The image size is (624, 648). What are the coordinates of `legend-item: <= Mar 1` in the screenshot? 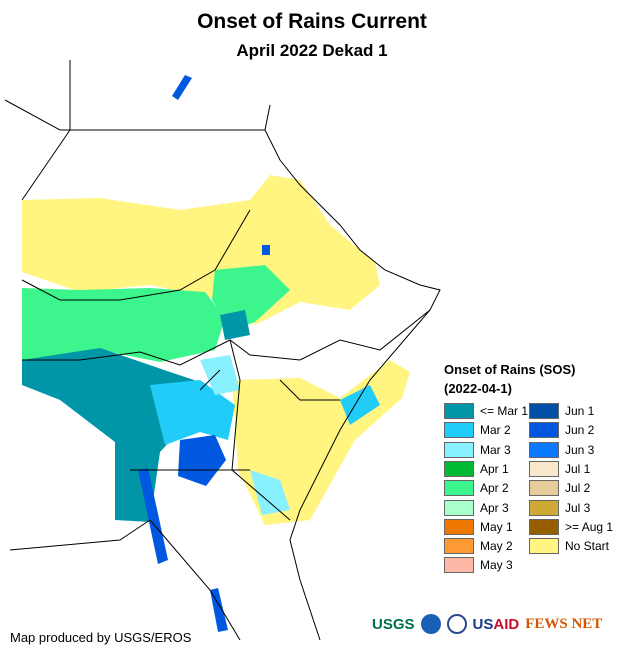 It's located at (486, 411).